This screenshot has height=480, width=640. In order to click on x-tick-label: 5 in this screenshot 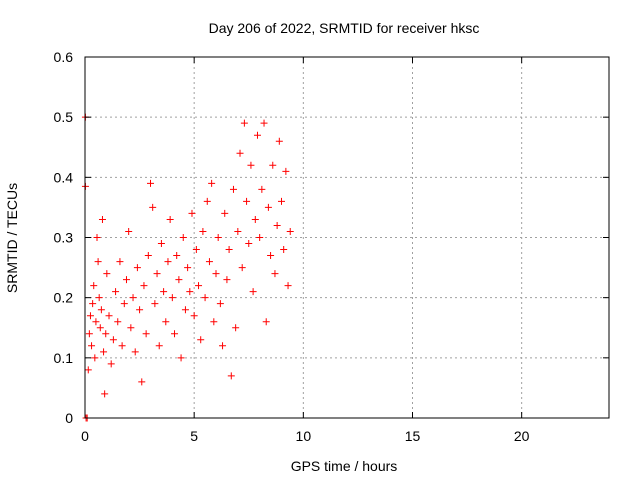, I will do `click(194, 436)`.